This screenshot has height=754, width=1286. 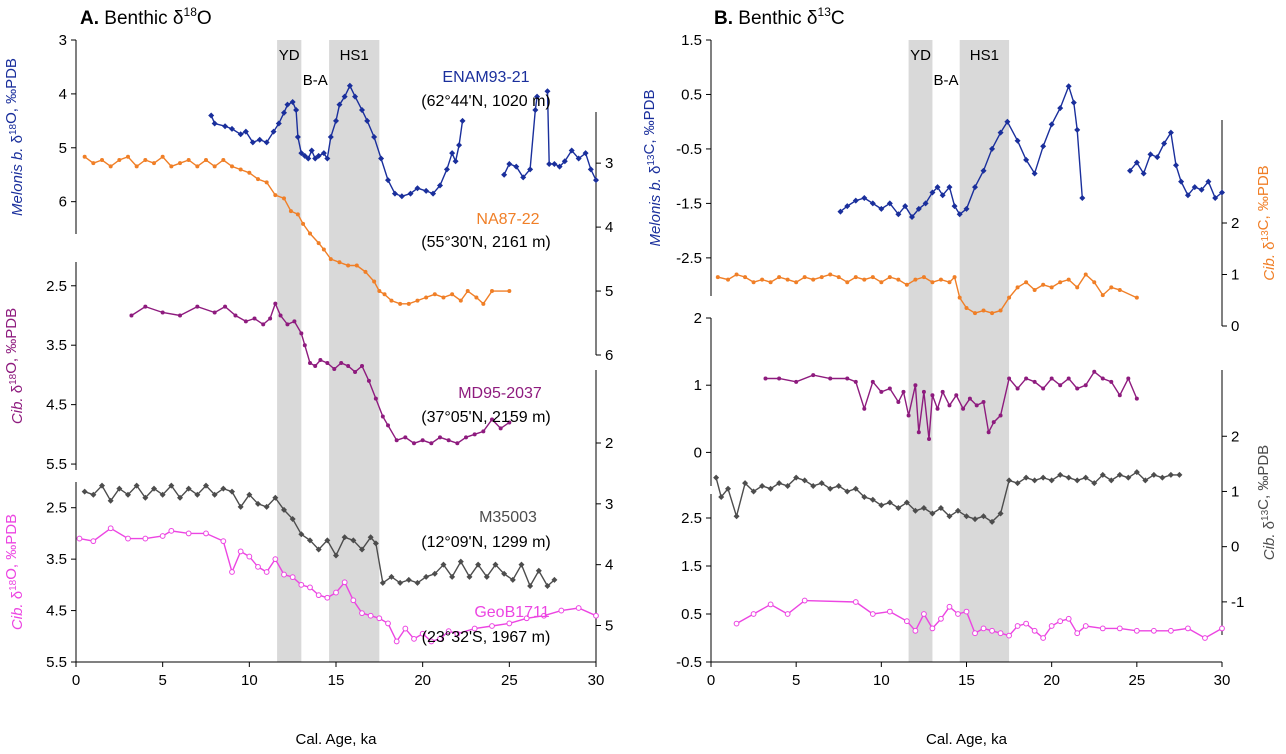 What do you see at coordinates (507, 219) in the screenshot?
I see `series-label: NA87-22` at bounding box center [507, 219].